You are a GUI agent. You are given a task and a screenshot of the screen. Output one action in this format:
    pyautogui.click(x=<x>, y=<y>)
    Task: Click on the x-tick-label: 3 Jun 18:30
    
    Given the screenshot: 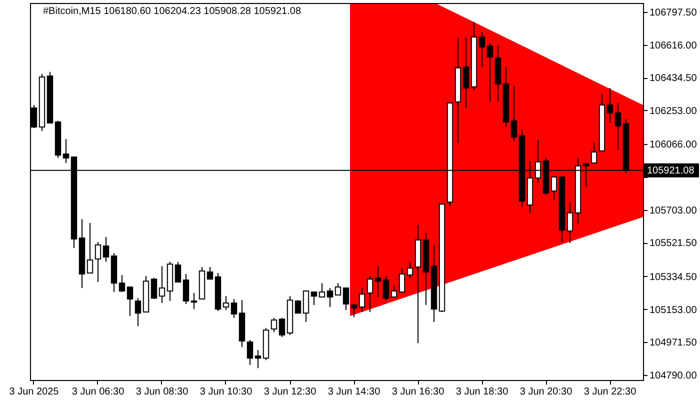 What is the action you would take?
    pyautogui.click(x=482, y=392)
    